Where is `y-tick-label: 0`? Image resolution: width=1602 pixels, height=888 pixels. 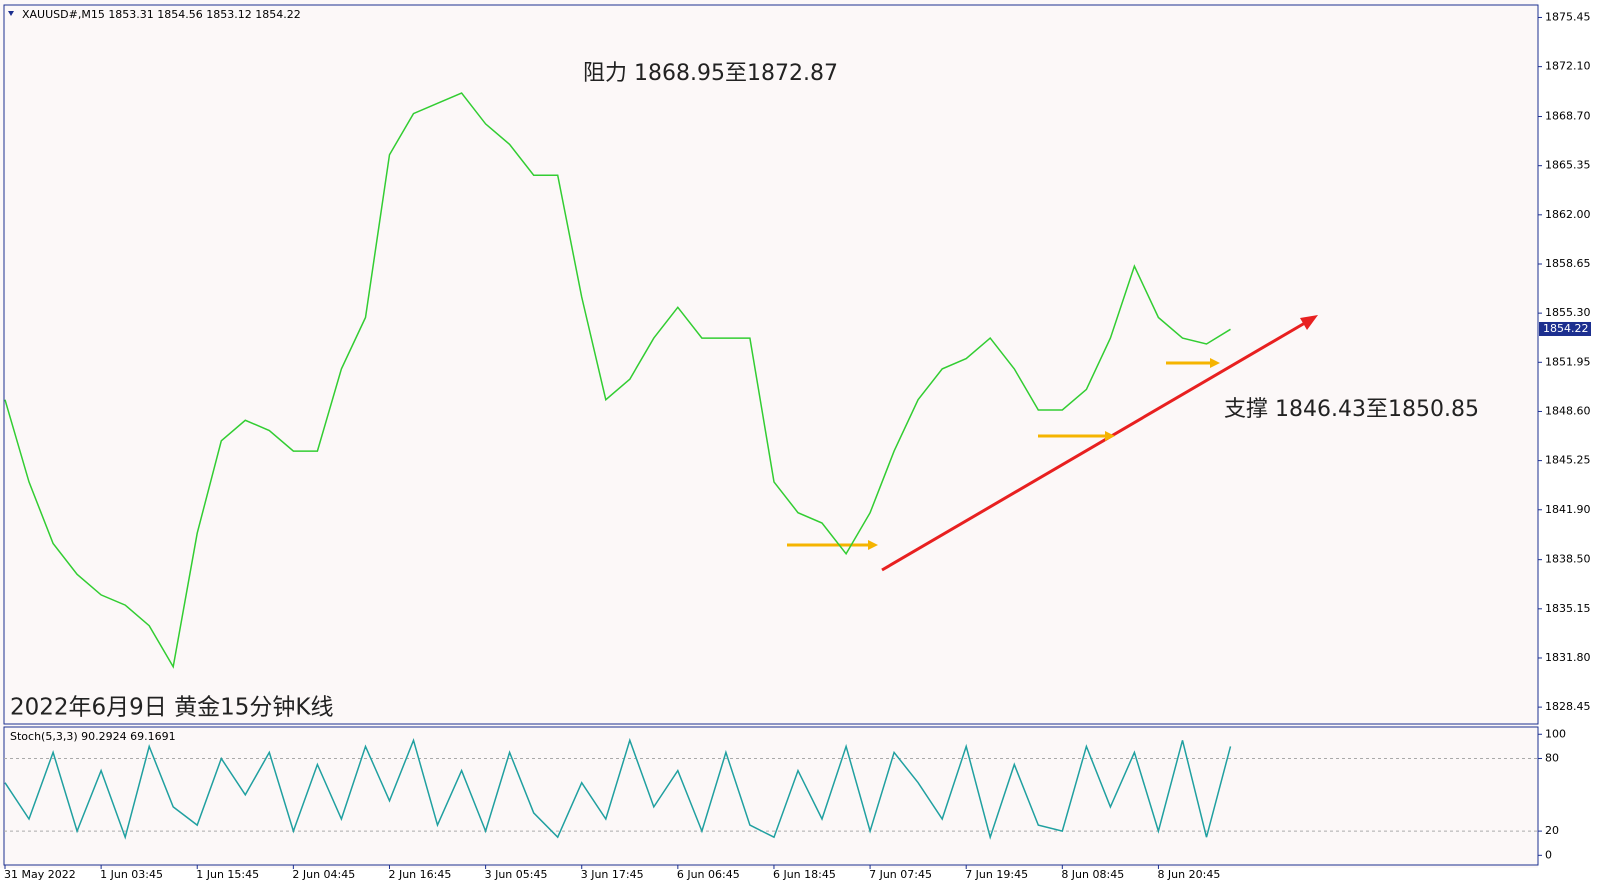
y-tick-label: 0 is located at coordinates (1548, 854).